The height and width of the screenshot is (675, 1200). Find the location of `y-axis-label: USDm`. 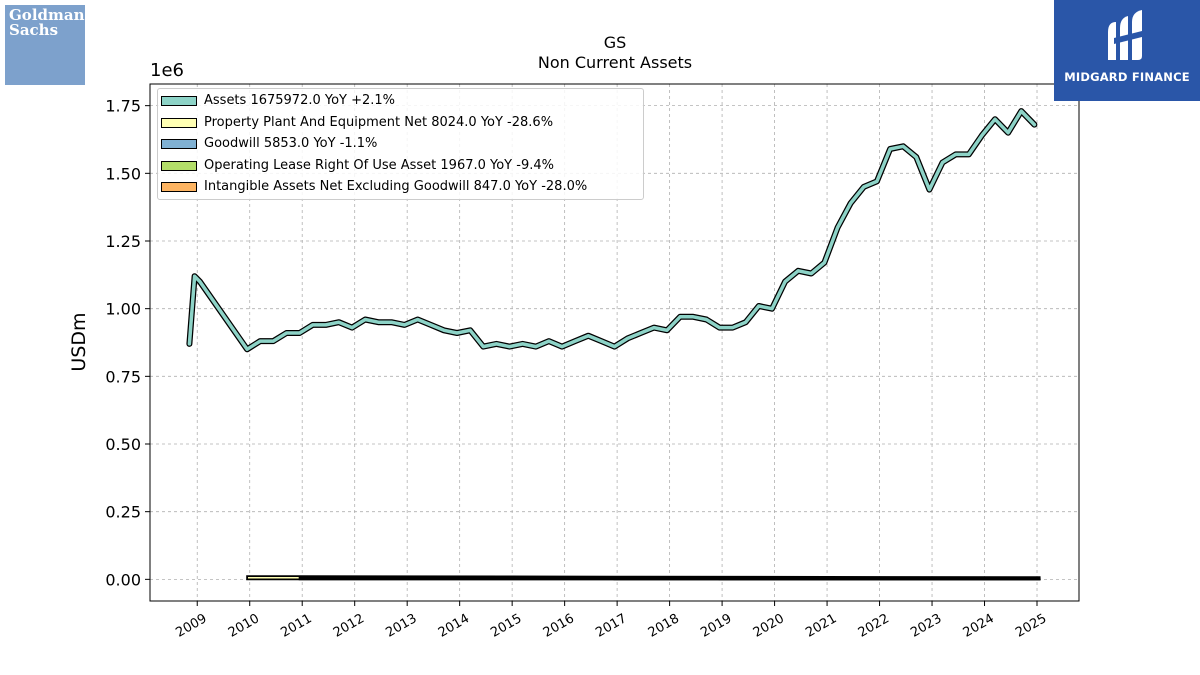

y-axis-label: USDm is located at coordinates (79, 341).